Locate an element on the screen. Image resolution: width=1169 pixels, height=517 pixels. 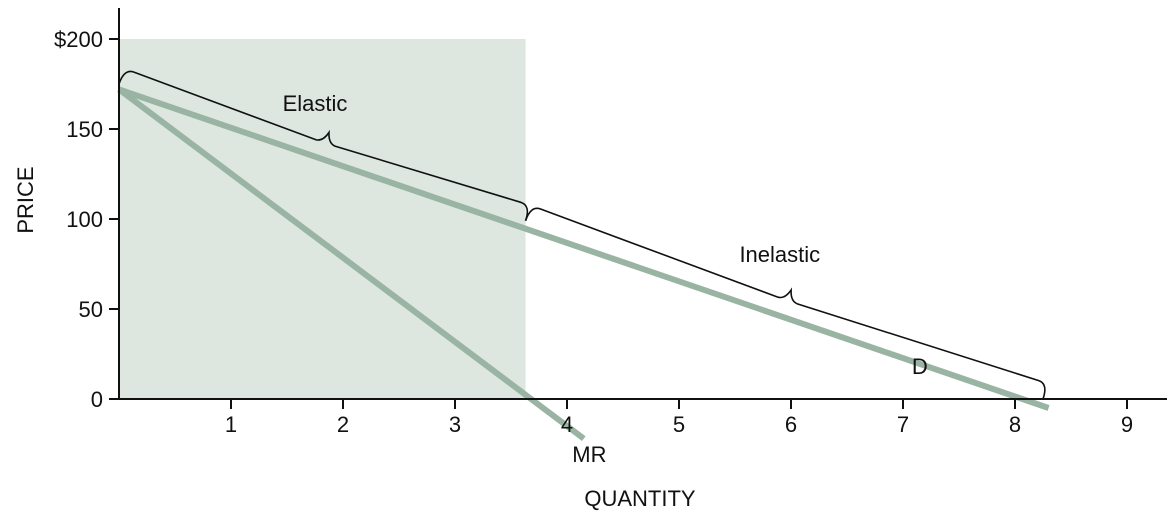
annotation-inelastic: Inelastic is located at coordinates (779, 254).